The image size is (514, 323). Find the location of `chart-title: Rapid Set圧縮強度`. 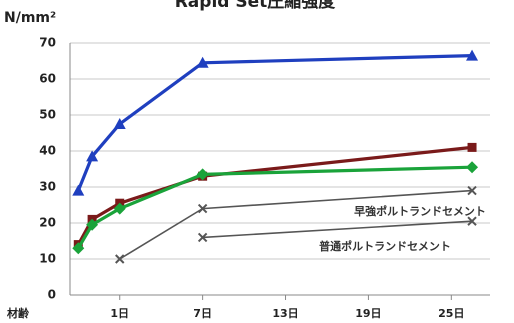

chart-title: Rapid Set圧縮強度 is located at coordinates (256, 6).